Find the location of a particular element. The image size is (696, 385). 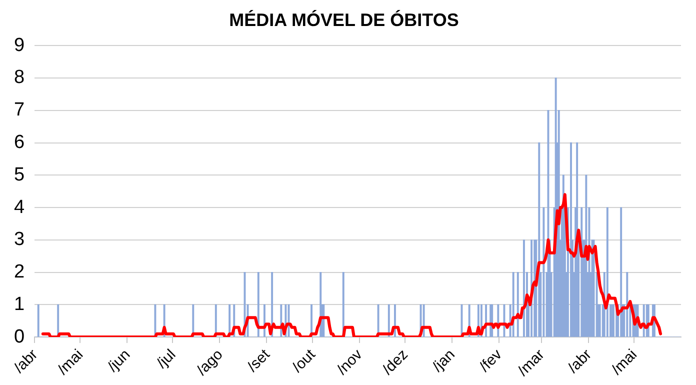

x-tick-label: /jan is located at coordinates (443, 361).